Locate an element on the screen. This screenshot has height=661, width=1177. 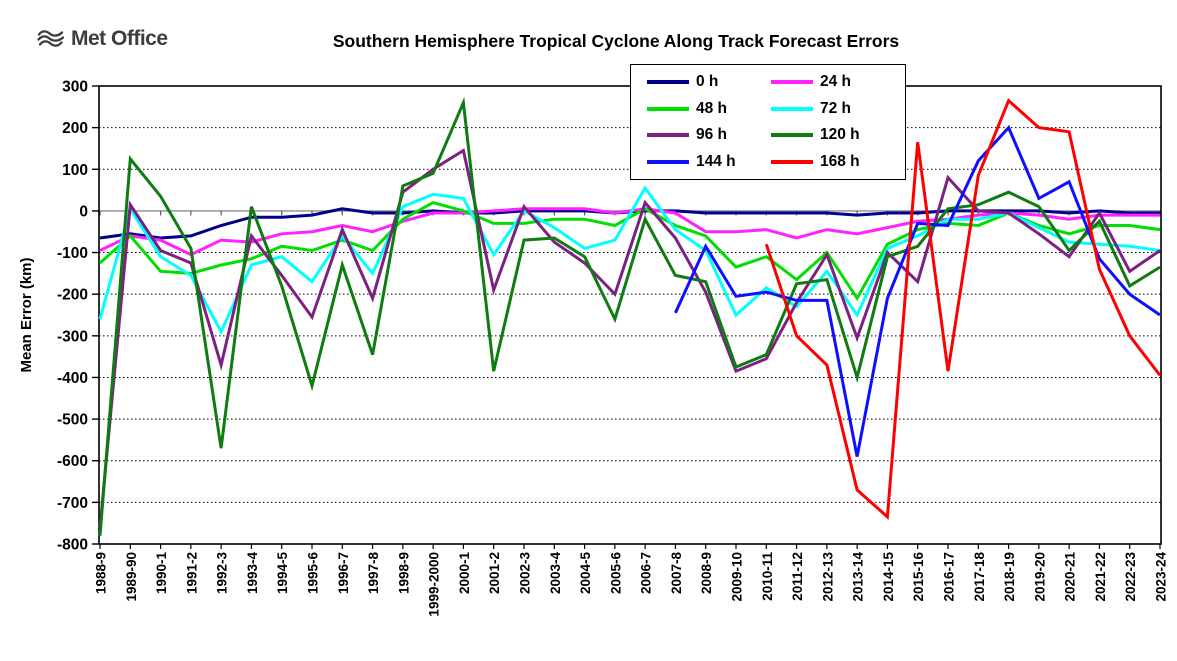
legend-label-120h: 120 h is located at coordinates (840, 135).